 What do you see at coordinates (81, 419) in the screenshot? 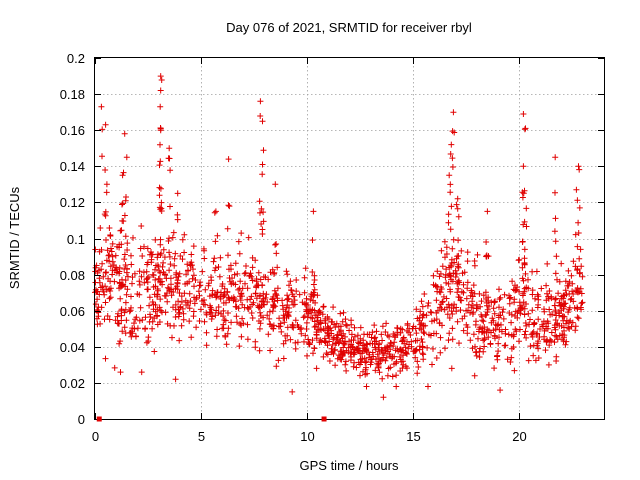
I see `y-tick-label: 0` at bounding box center [81, 419].